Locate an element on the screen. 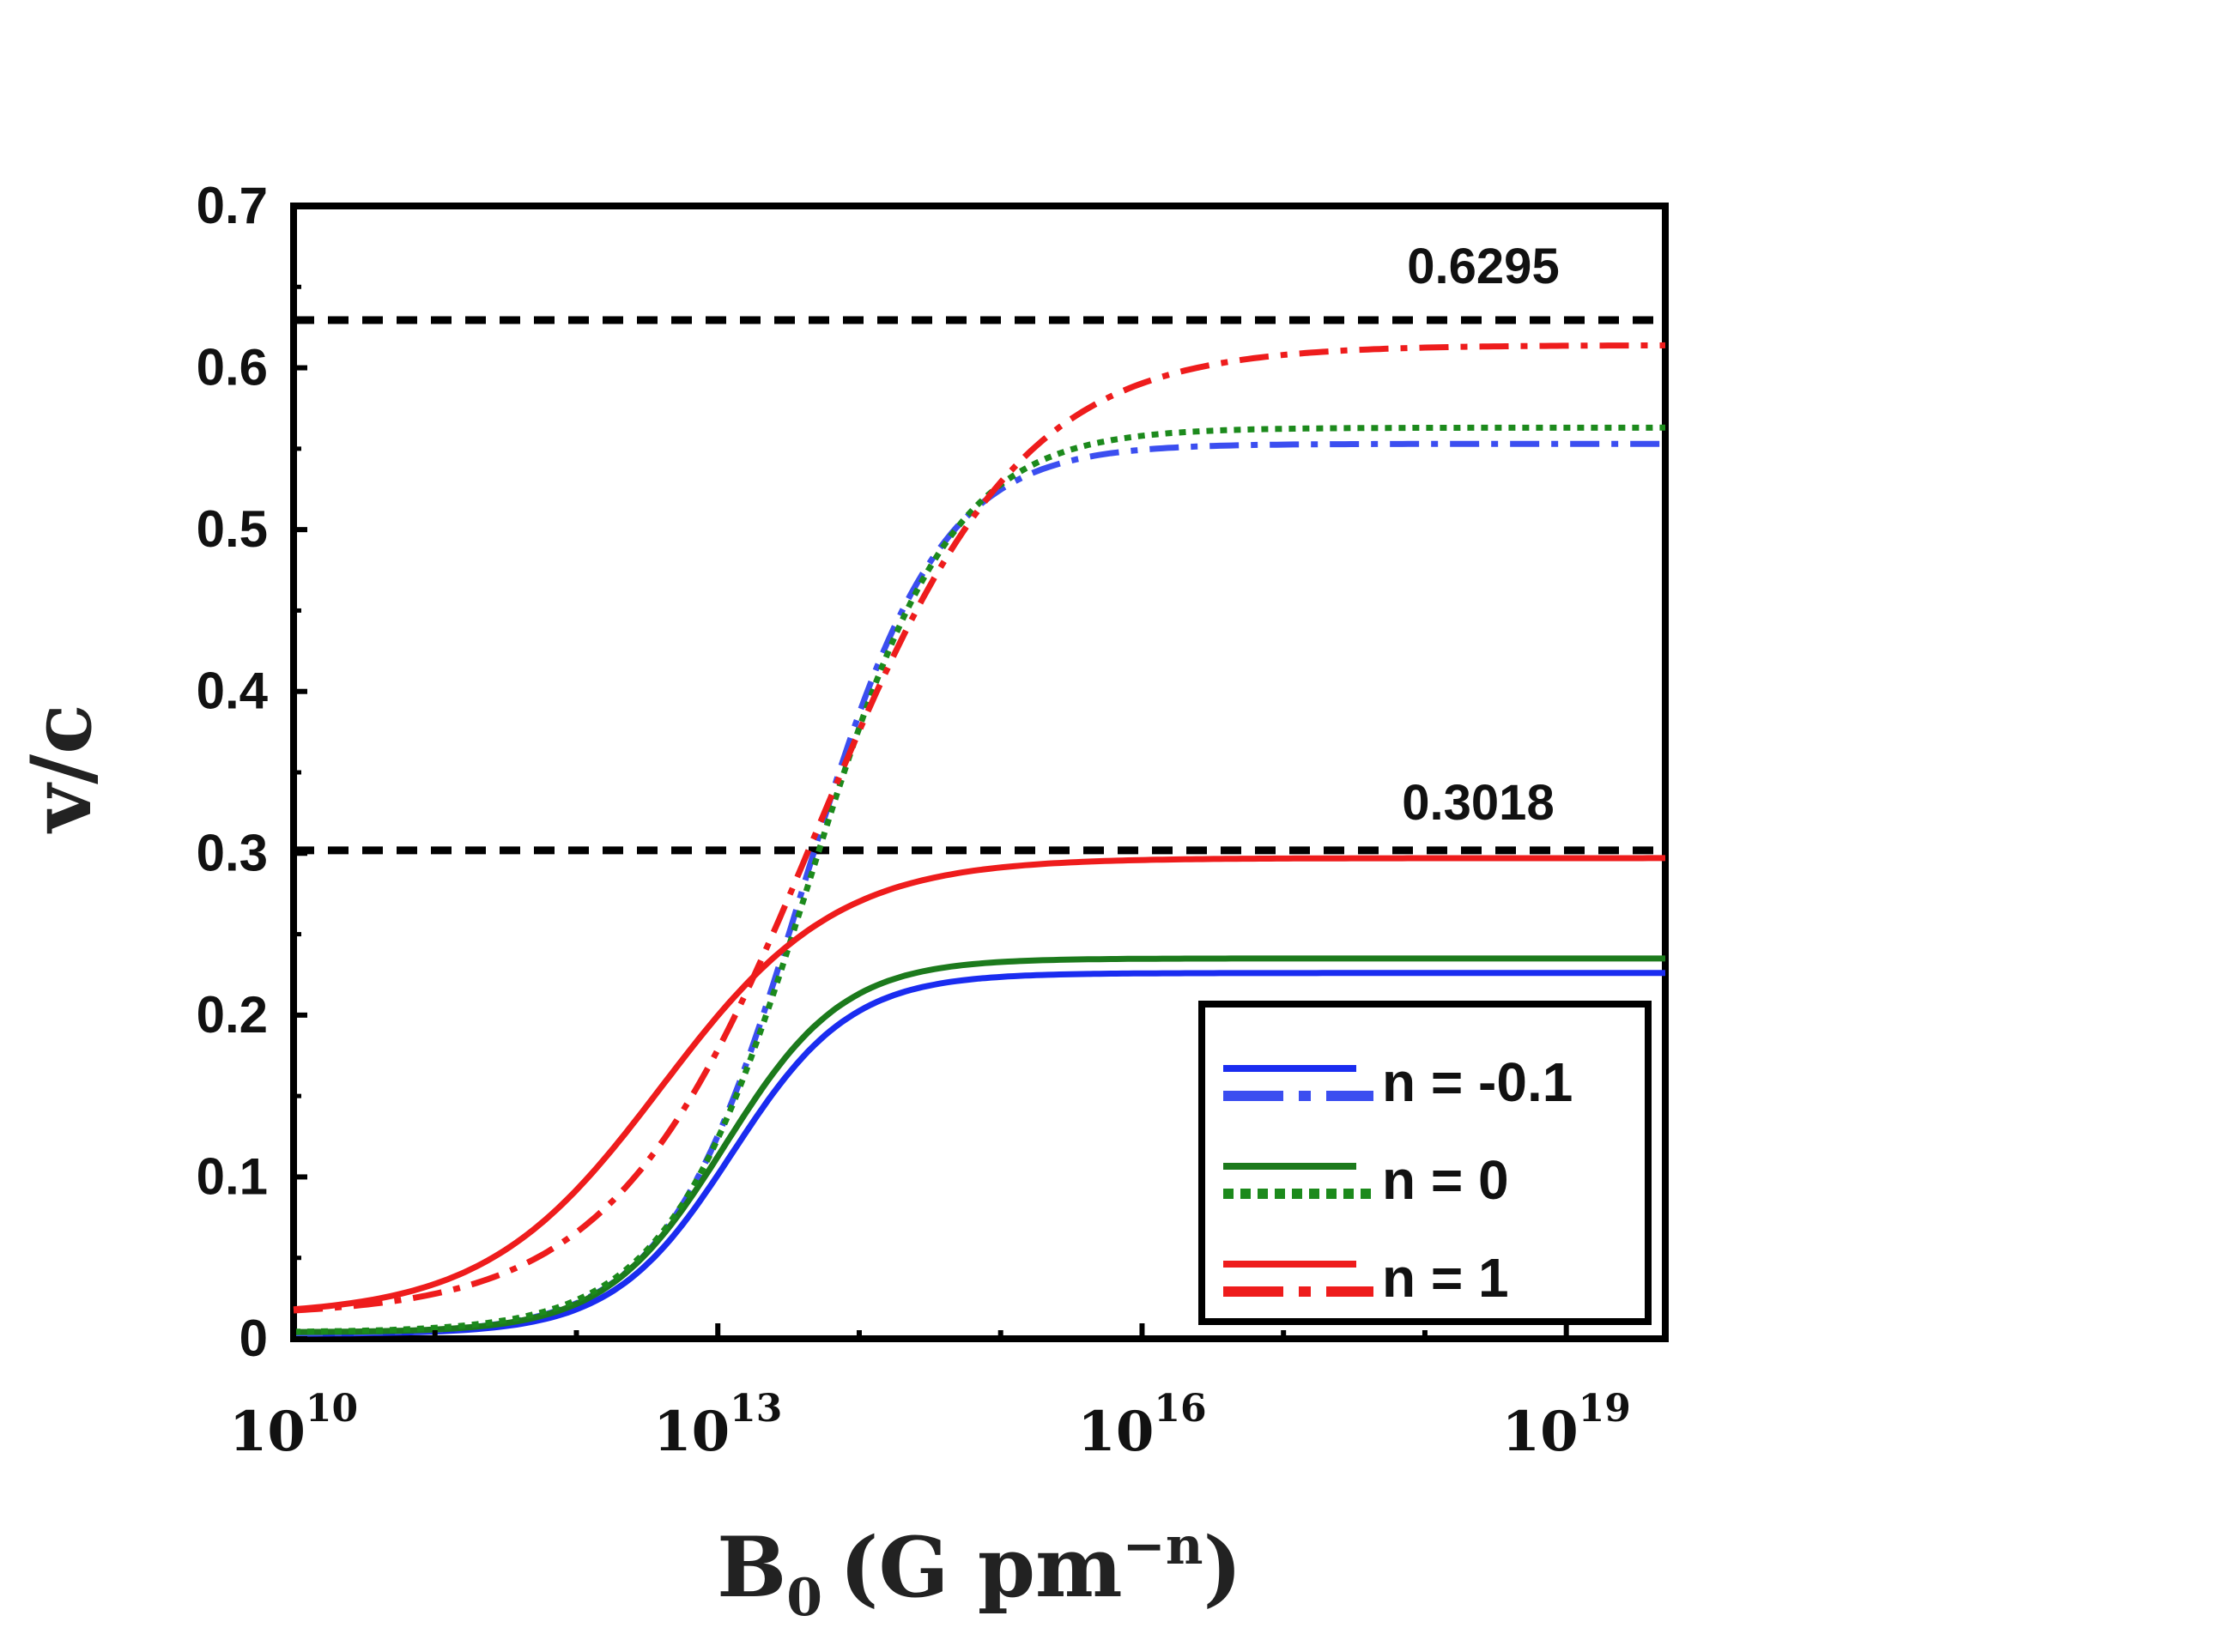 The height and width of the screenshot is (1652, 2237). legend-entries: n = -0.1 n = 0 n = 1 is located at coordinates (1398, 1180).